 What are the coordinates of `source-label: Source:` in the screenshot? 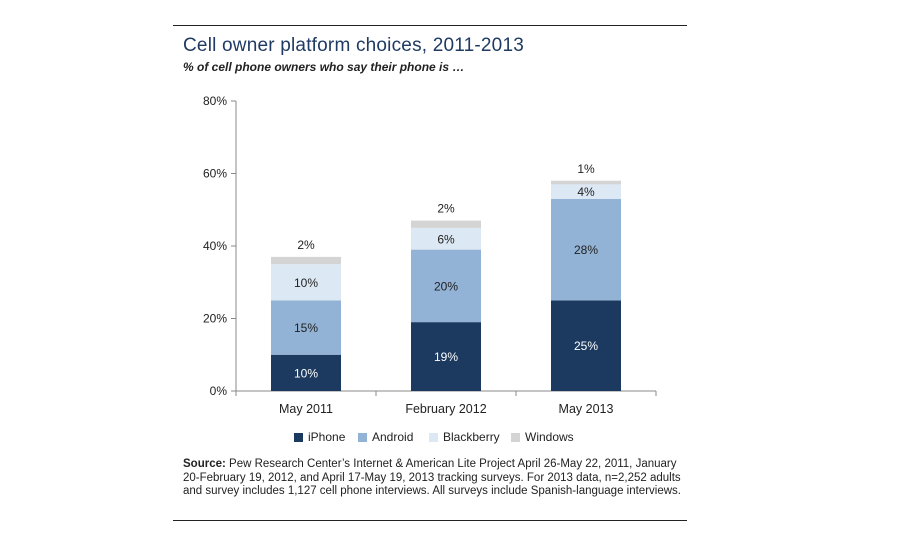 It's located at (204, 464).